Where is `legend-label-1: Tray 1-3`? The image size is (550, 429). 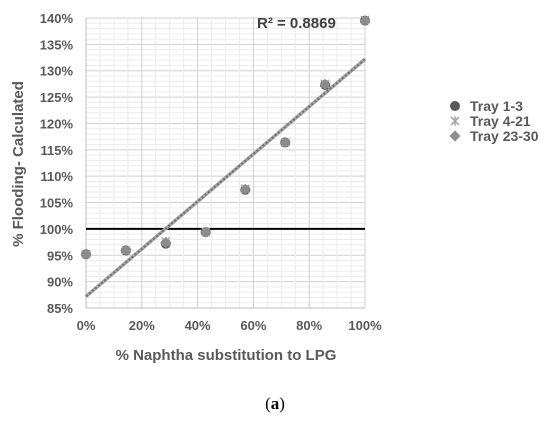
legend-label-1: Tray 1-3 is located at coordinates (496, 106).